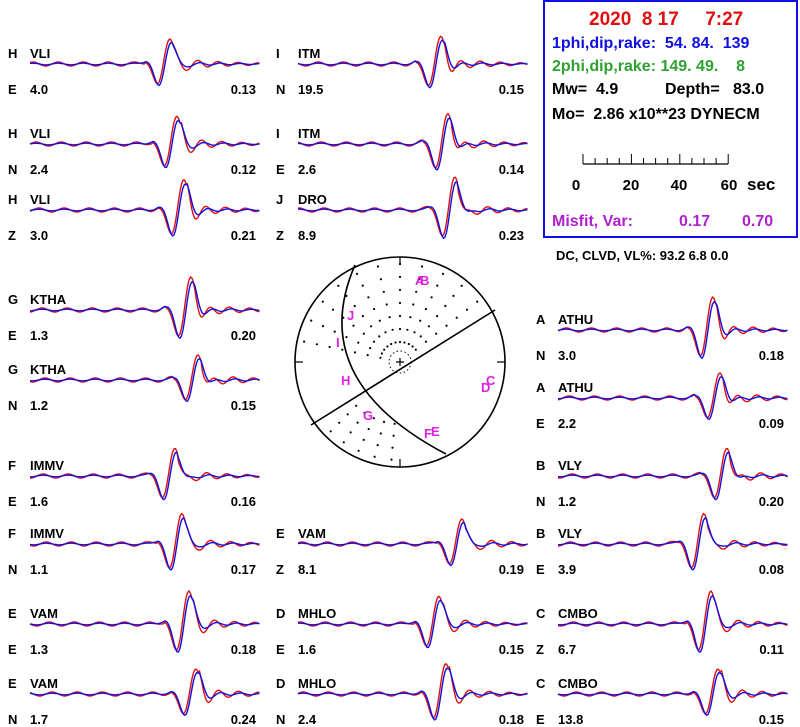  What do you see at coordinates (13, 369) in the screenshot?
I see `network-code: G` at bounding box center [13, 369].